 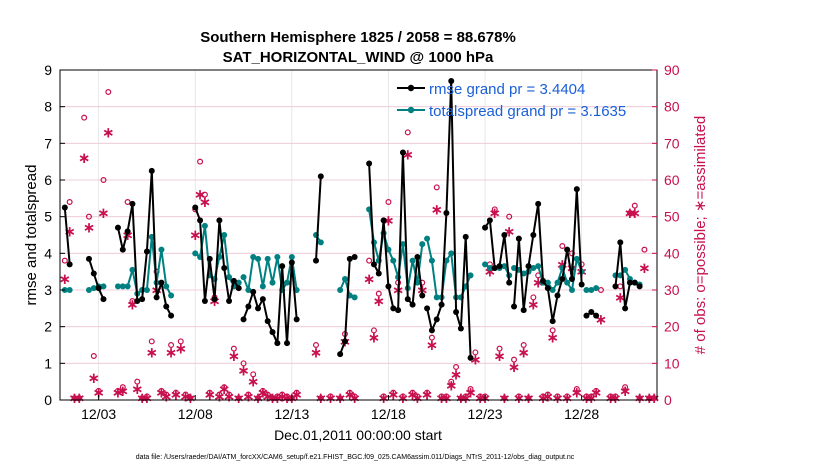 I want to click on y2-tick-label: 90, so click(x=672, y=70).